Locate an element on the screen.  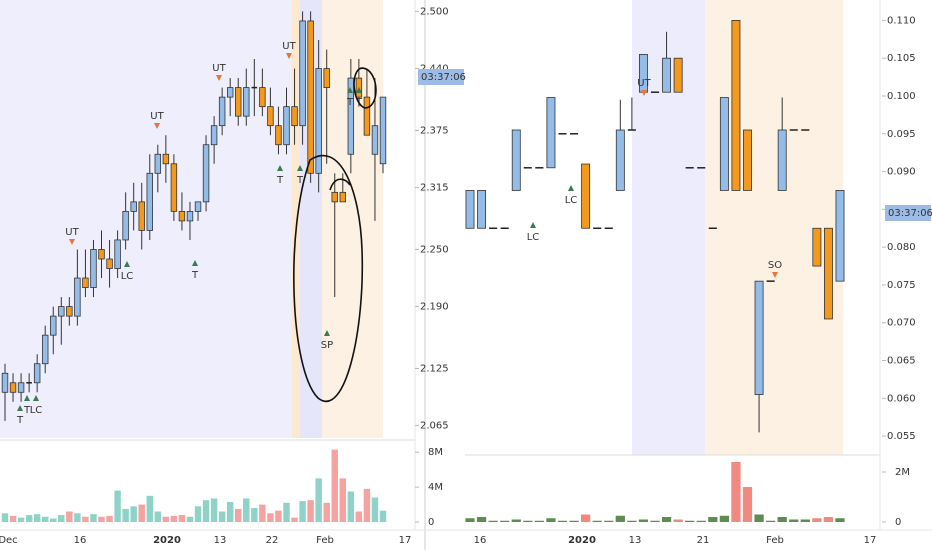
volume-tick-label: 4M is located at coordinates (435, 487).